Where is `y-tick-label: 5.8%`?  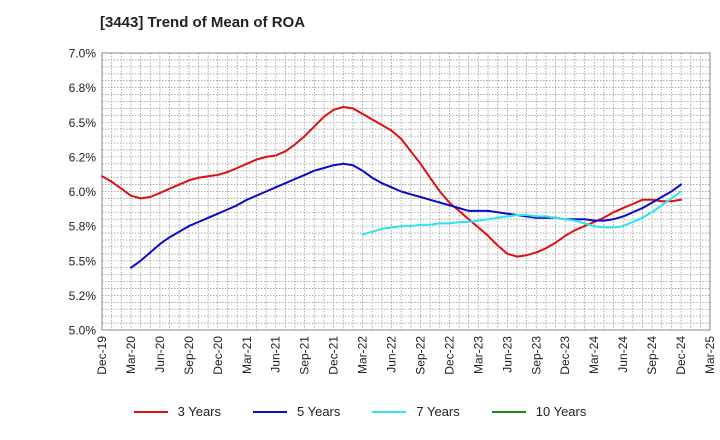 y-tick-label: 5.8% is located at coordinates (83, 227).